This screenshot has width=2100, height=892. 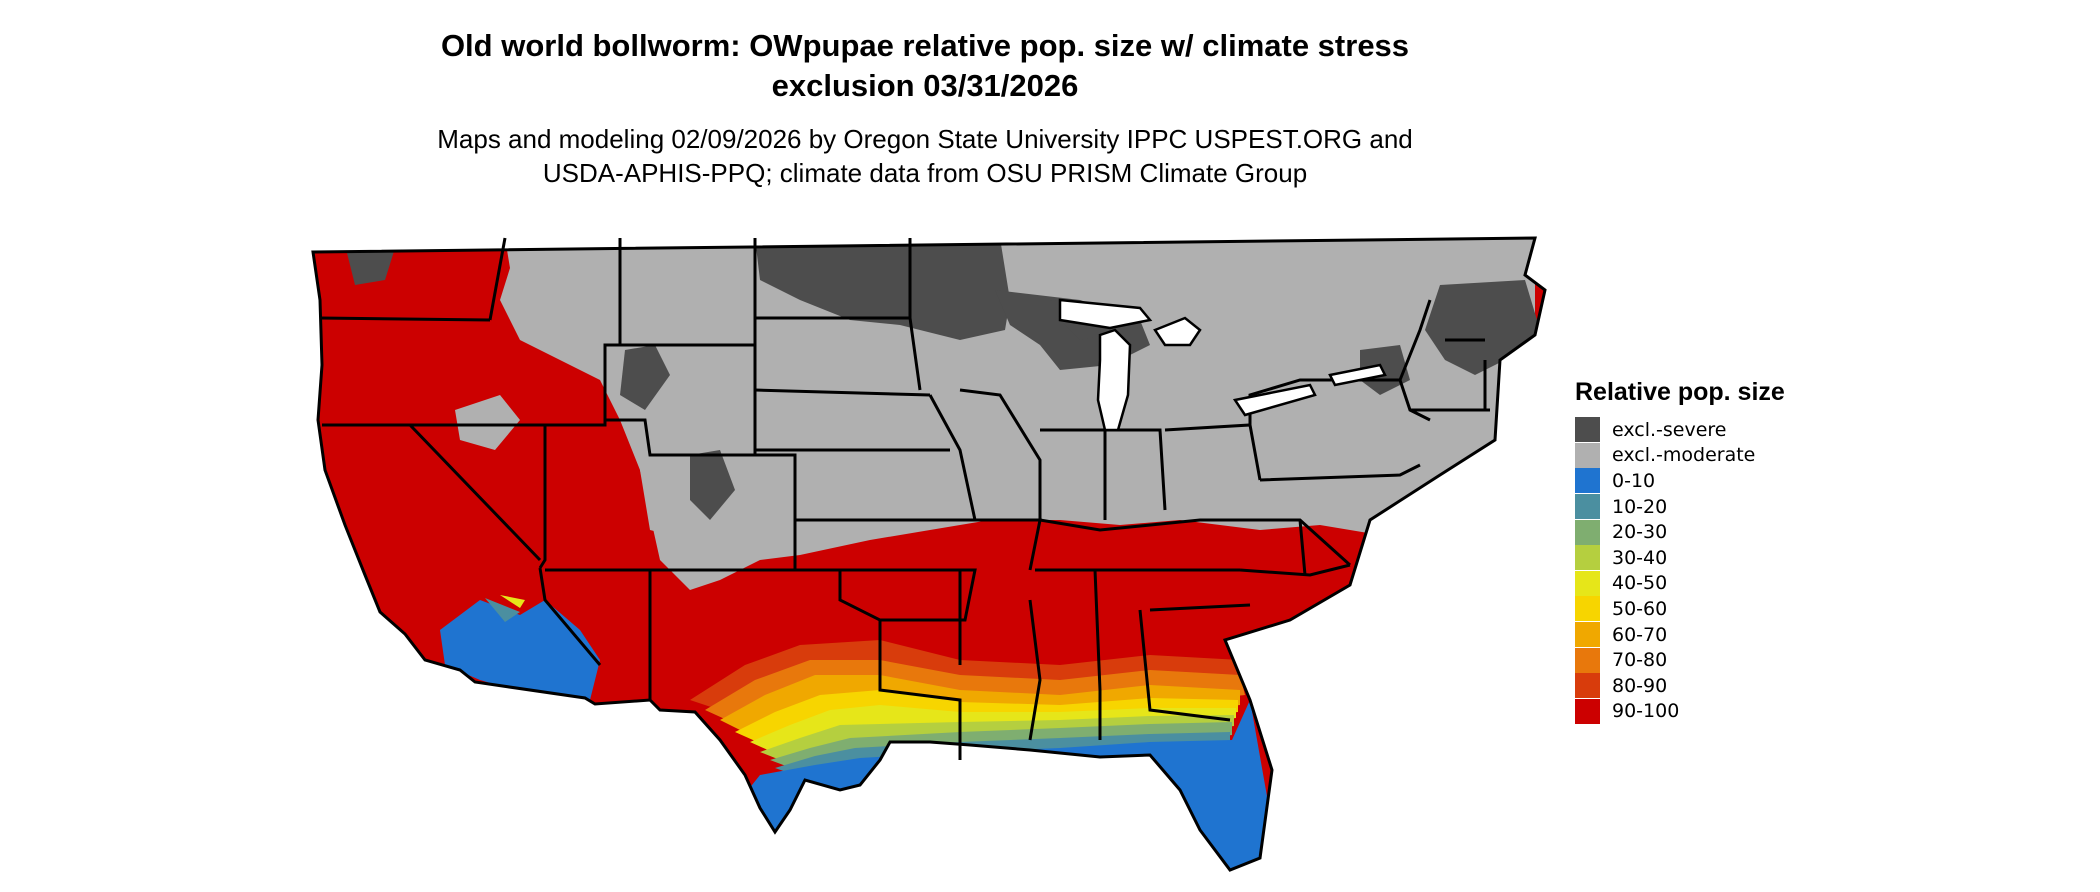 What do you see at coordinates (1680, 609) in the screenshot?
I see `legend-item: 50-60` at bounding box center [1680, 609].